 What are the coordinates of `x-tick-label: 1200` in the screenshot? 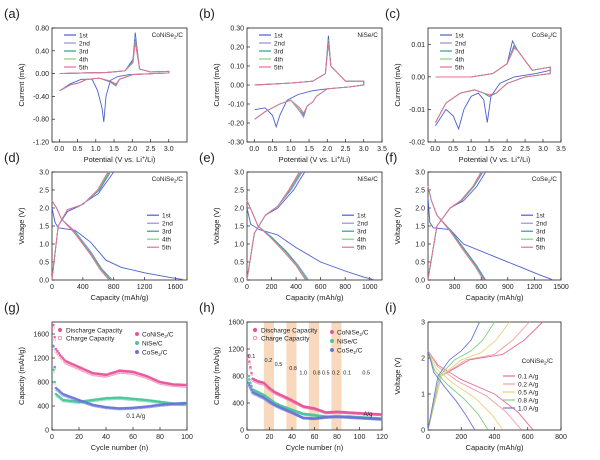 It's located at (535, 287).